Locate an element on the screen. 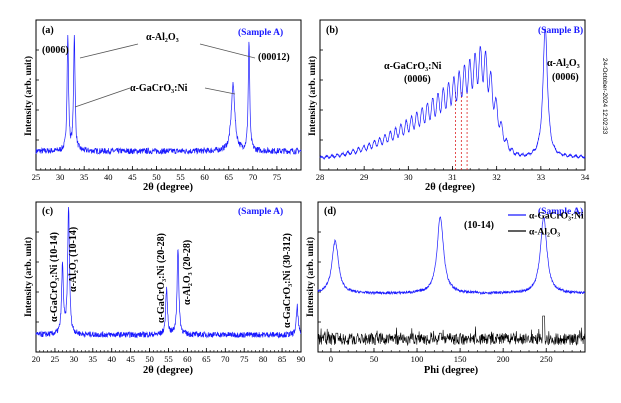 The height and width of the screenshot is (403, 621). panel-b-xtick-label: 32 is located at coordinates (496, 177).